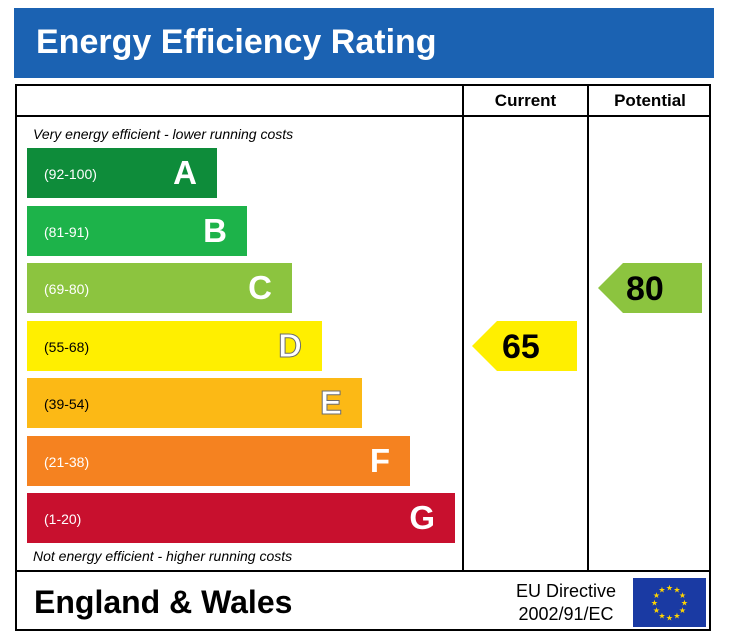  Describe the element at coordinates (185, 172) in the screenshot. I see `band-letter-a: A` at that location.